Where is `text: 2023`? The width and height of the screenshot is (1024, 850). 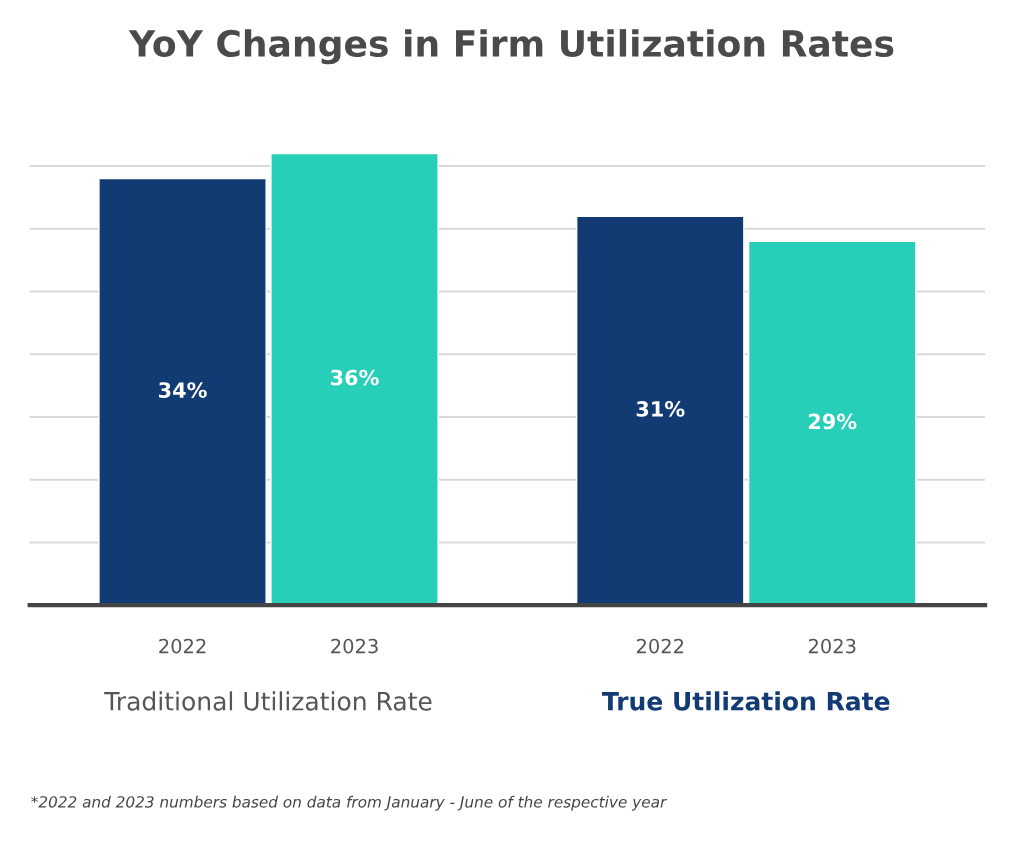
text: 2023 is located at coordinates (832, 646).